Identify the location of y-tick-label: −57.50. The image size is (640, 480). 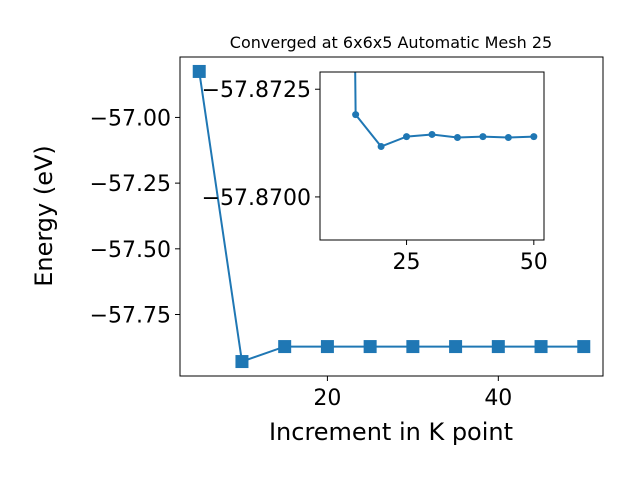
(130, 250).